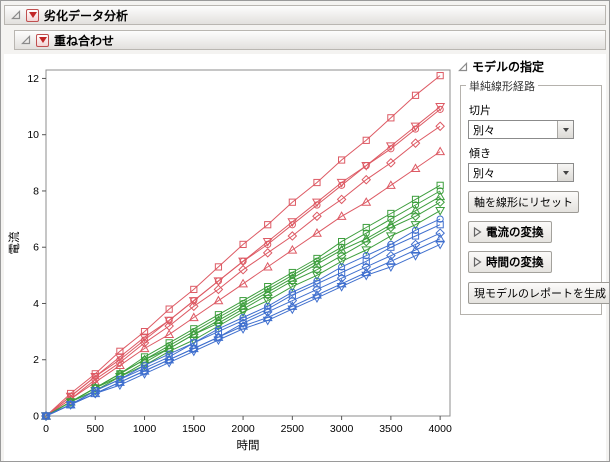 The width and height of the screenshot is (610, 462). I want to click on simple-linear-path-groupbox: 単純線形経路 切片 別々 傾き 別々 軸を線形にリセット 電流の変換, so click(534, 196).